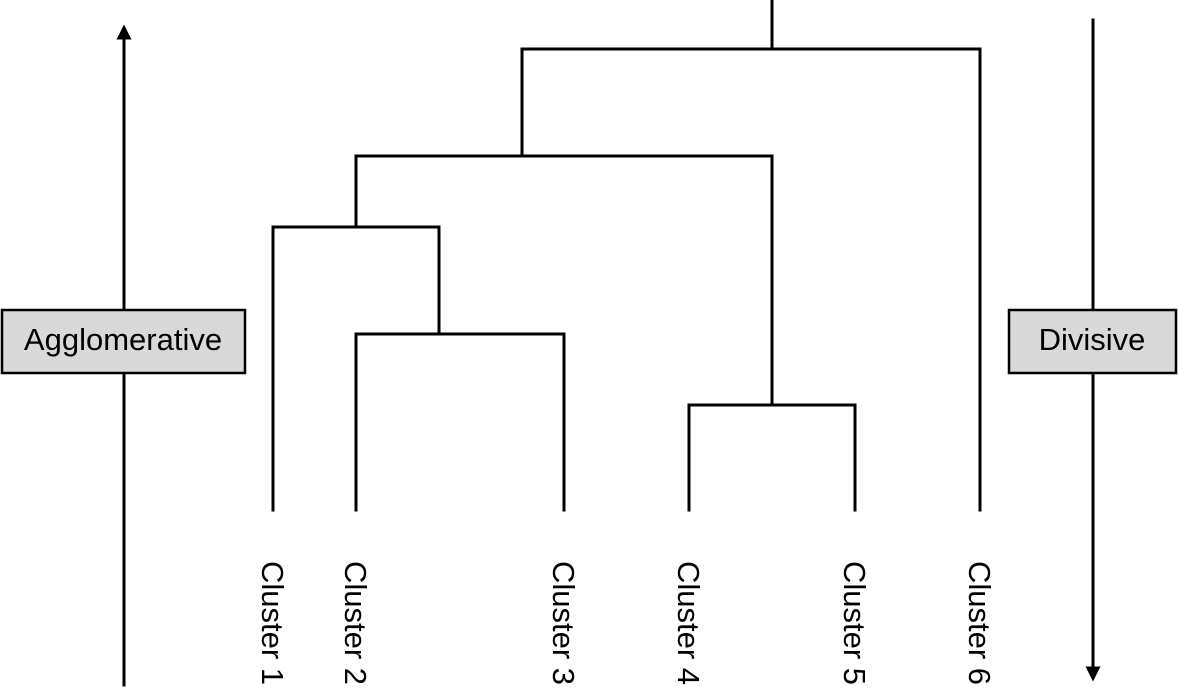  I want to click on divisive-label-box: Divisive, so click(1092, 341).